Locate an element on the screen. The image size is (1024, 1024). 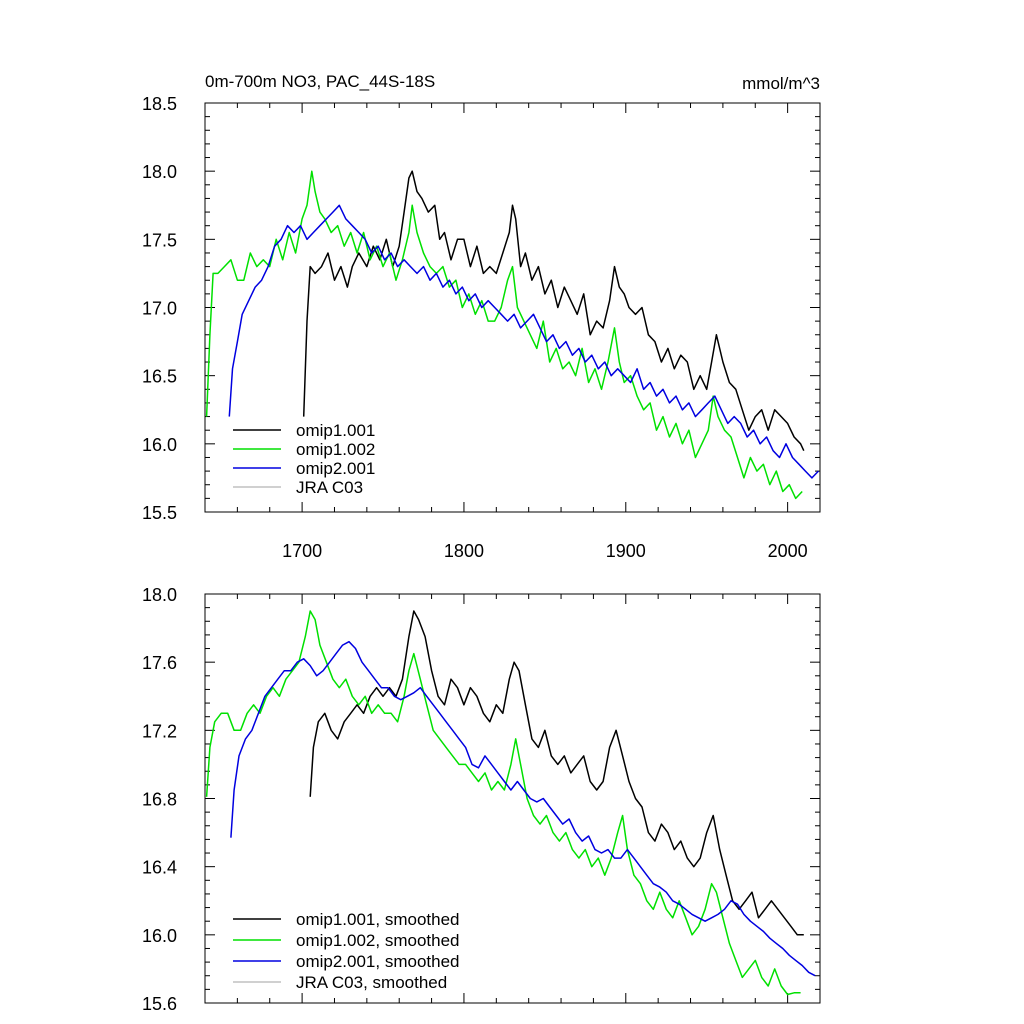
y-tick-label: 15.6 is located at coordinates (159, 1004).